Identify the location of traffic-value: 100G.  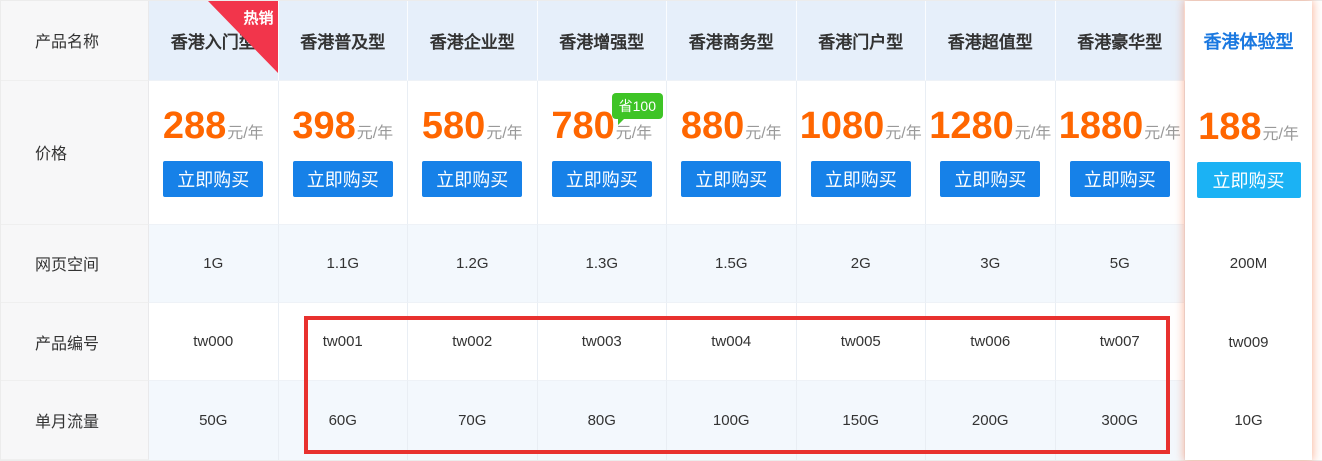
(732, 420).